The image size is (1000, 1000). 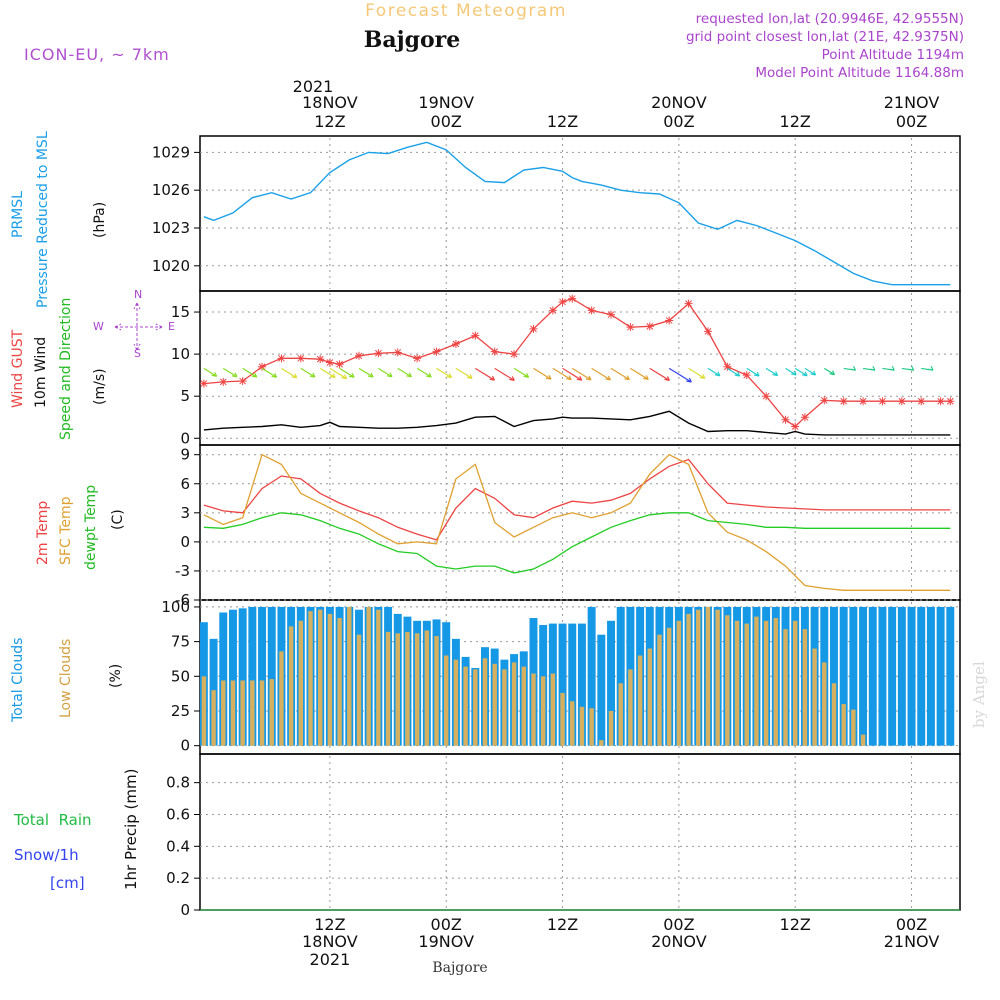 What do you see at coordinates (66, 678) in the screenshot?
I see `low-clouds-label: Low Clouds` at bounding box center [66, 678].